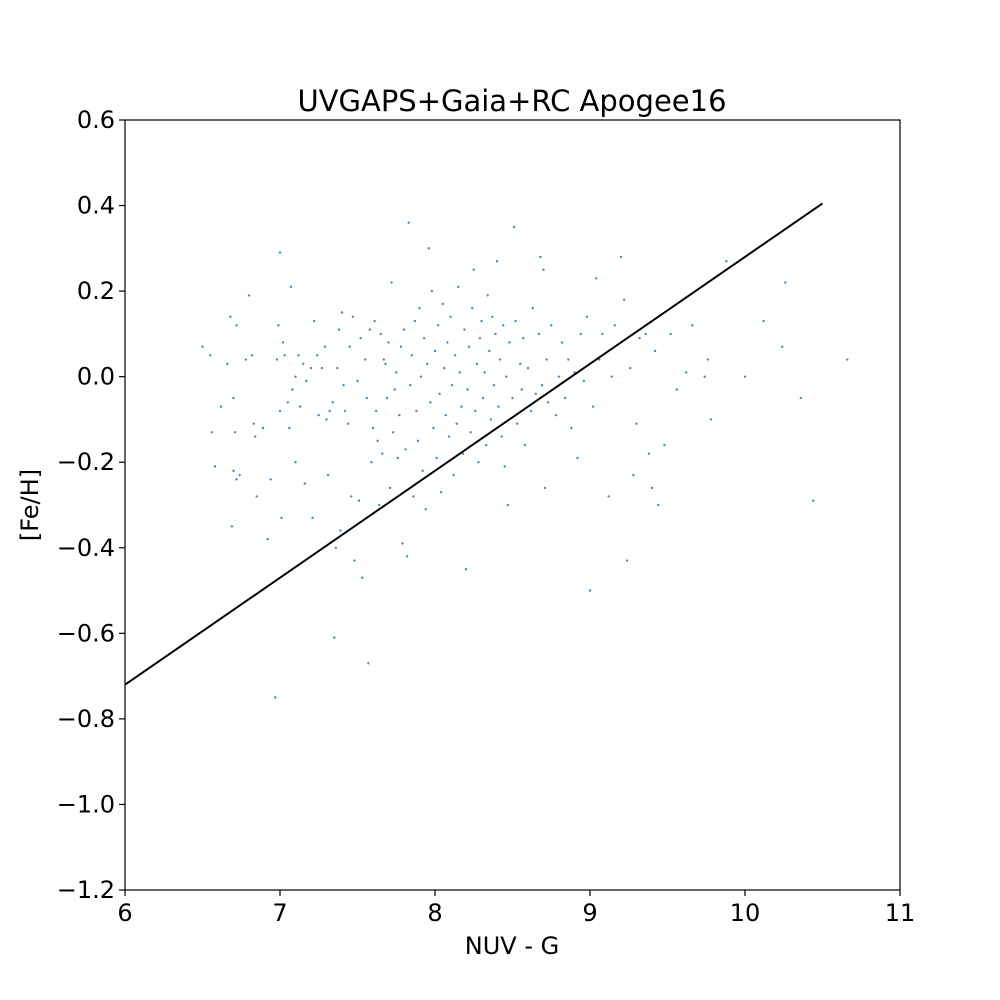  I want to click on y-tick-label: 0.2, so click(96, 291).